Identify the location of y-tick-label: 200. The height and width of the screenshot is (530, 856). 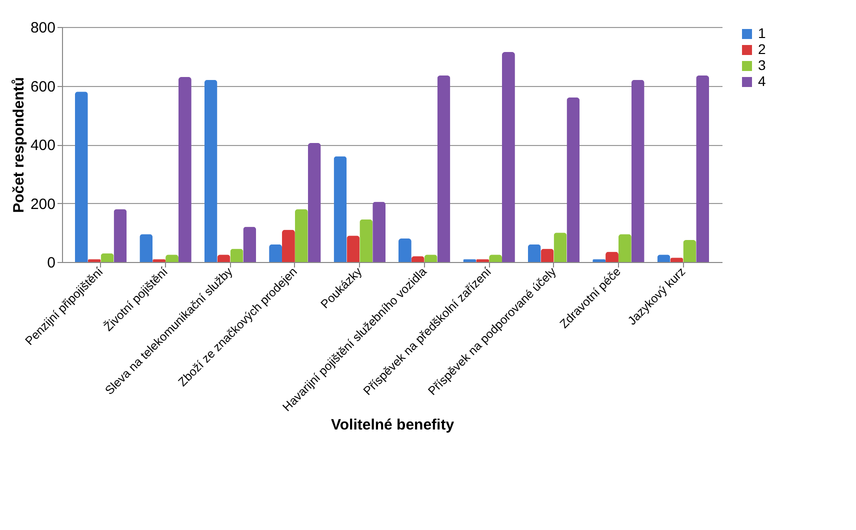
(43, 204).